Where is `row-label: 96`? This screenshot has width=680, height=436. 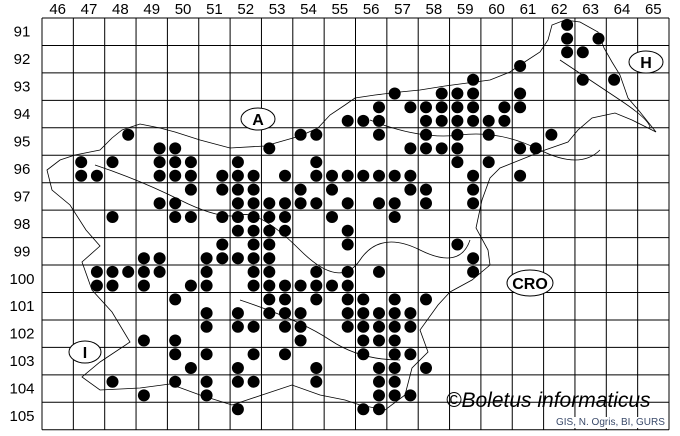
row-label: 96 is located at coordinates (22, 169).